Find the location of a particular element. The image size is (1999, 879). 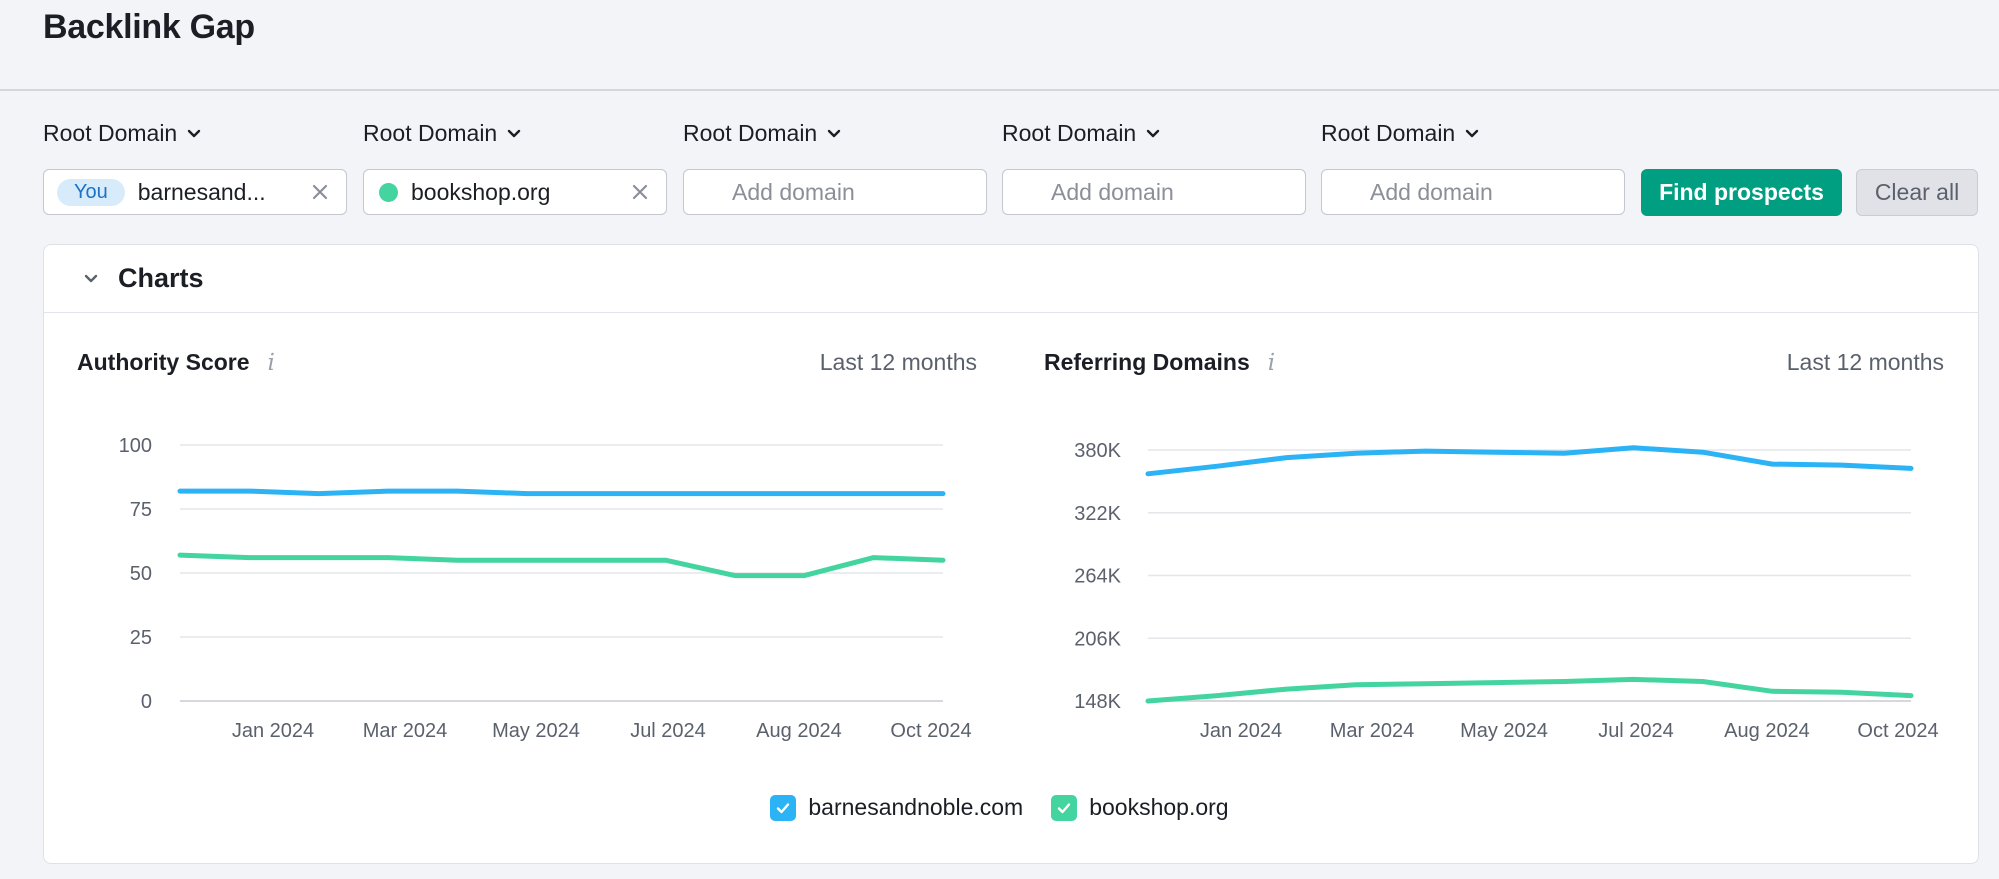

y-tick-label: 75 is located at coordinates (141, 510).